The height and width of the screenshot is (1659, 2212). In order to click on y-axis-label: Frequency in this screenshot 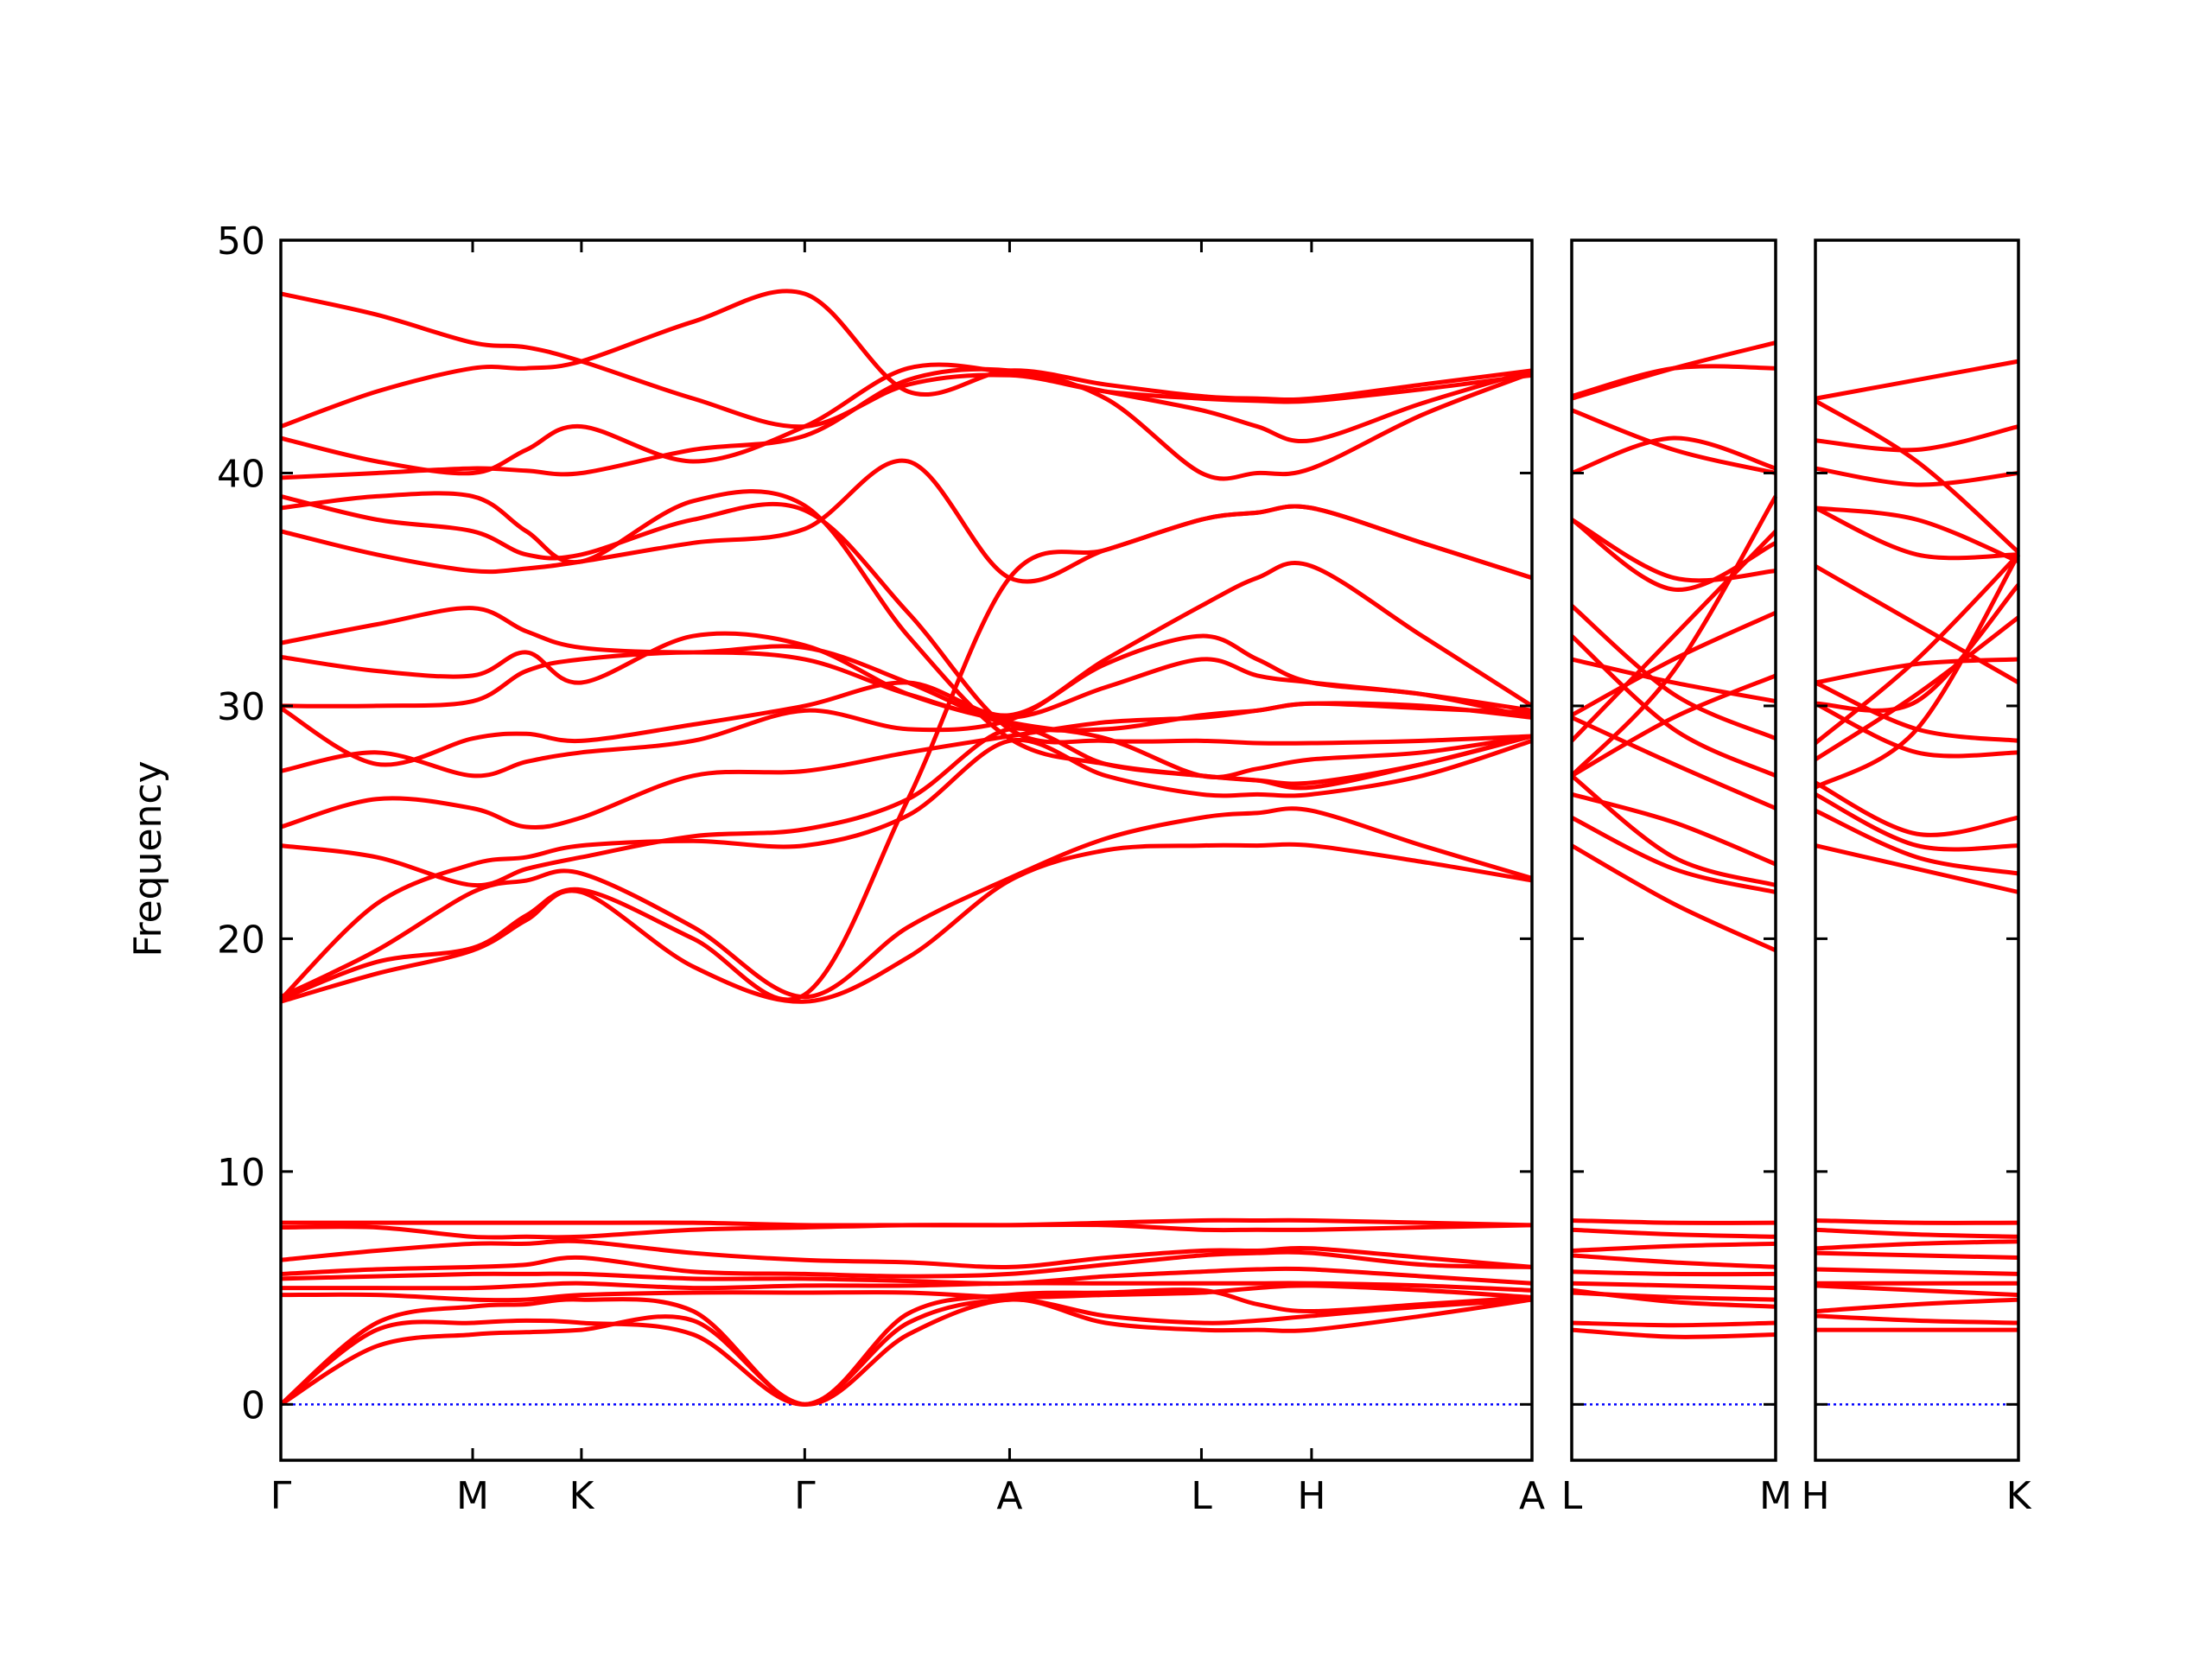, I will do `click(148, 858)`.